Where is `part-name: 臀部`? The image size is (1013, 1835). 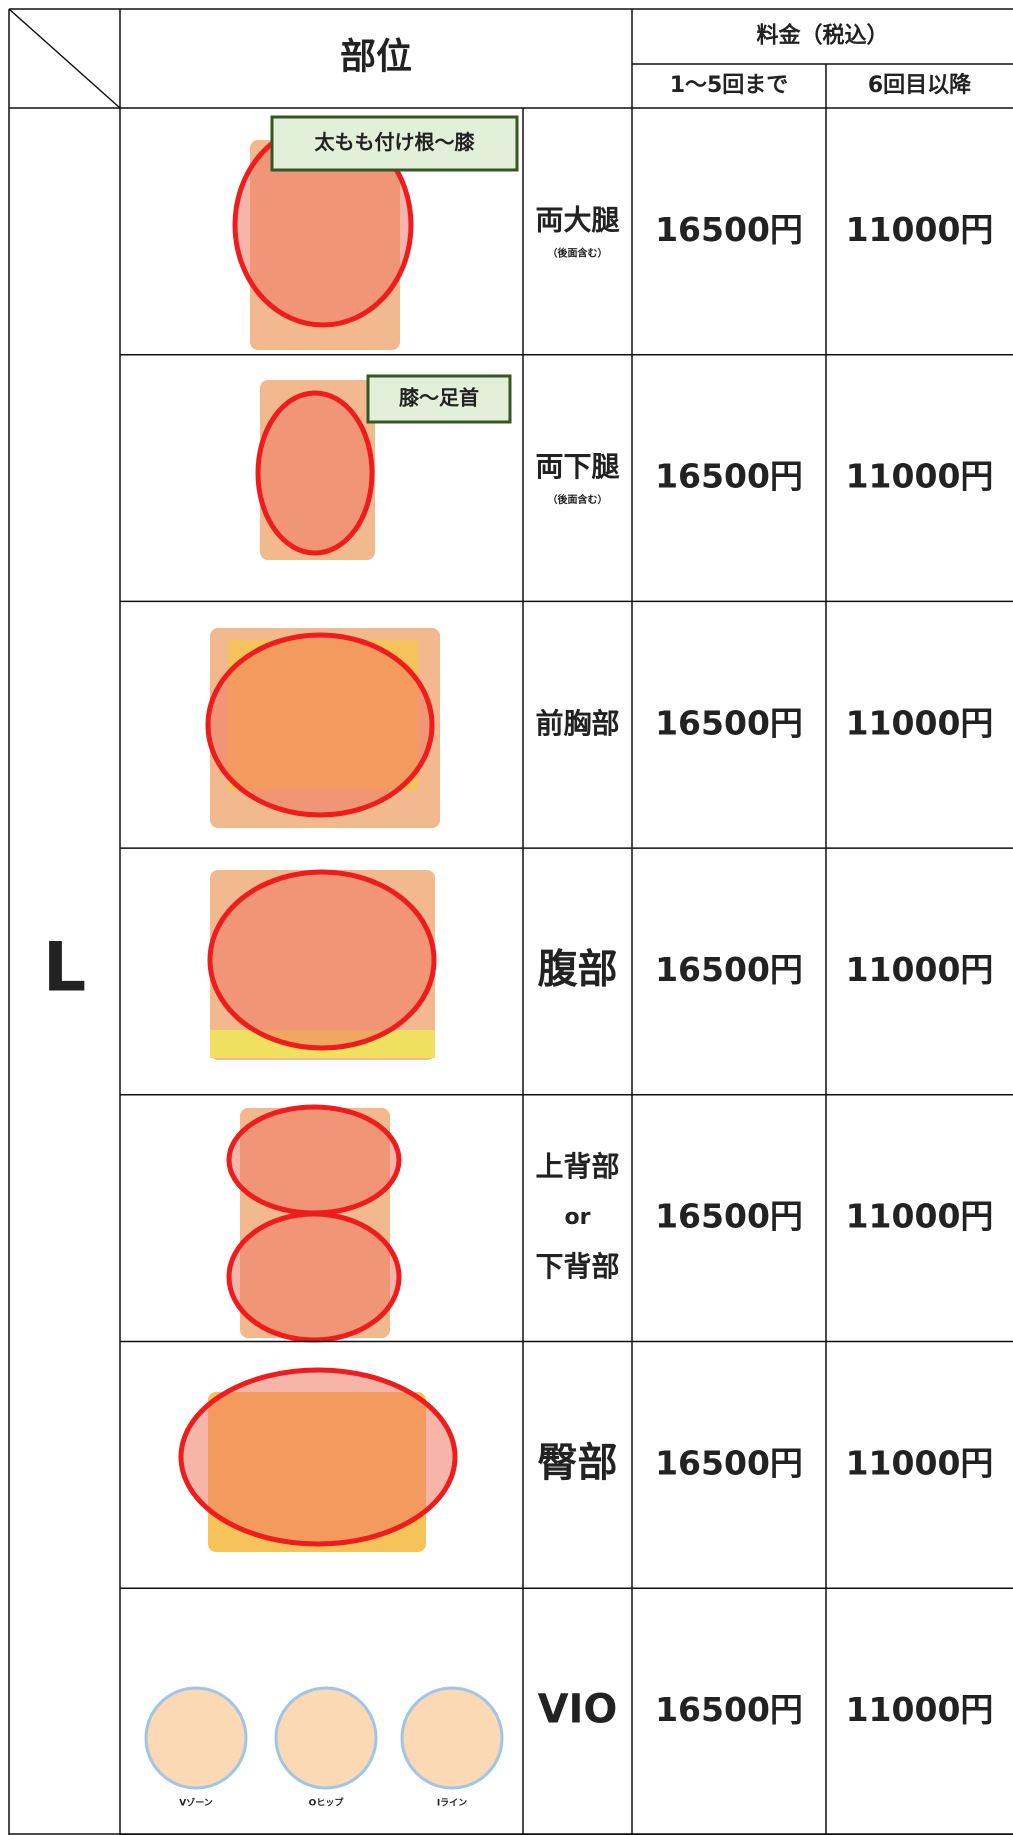
part-name: 臀部 is located at coordinates (578, 1463).